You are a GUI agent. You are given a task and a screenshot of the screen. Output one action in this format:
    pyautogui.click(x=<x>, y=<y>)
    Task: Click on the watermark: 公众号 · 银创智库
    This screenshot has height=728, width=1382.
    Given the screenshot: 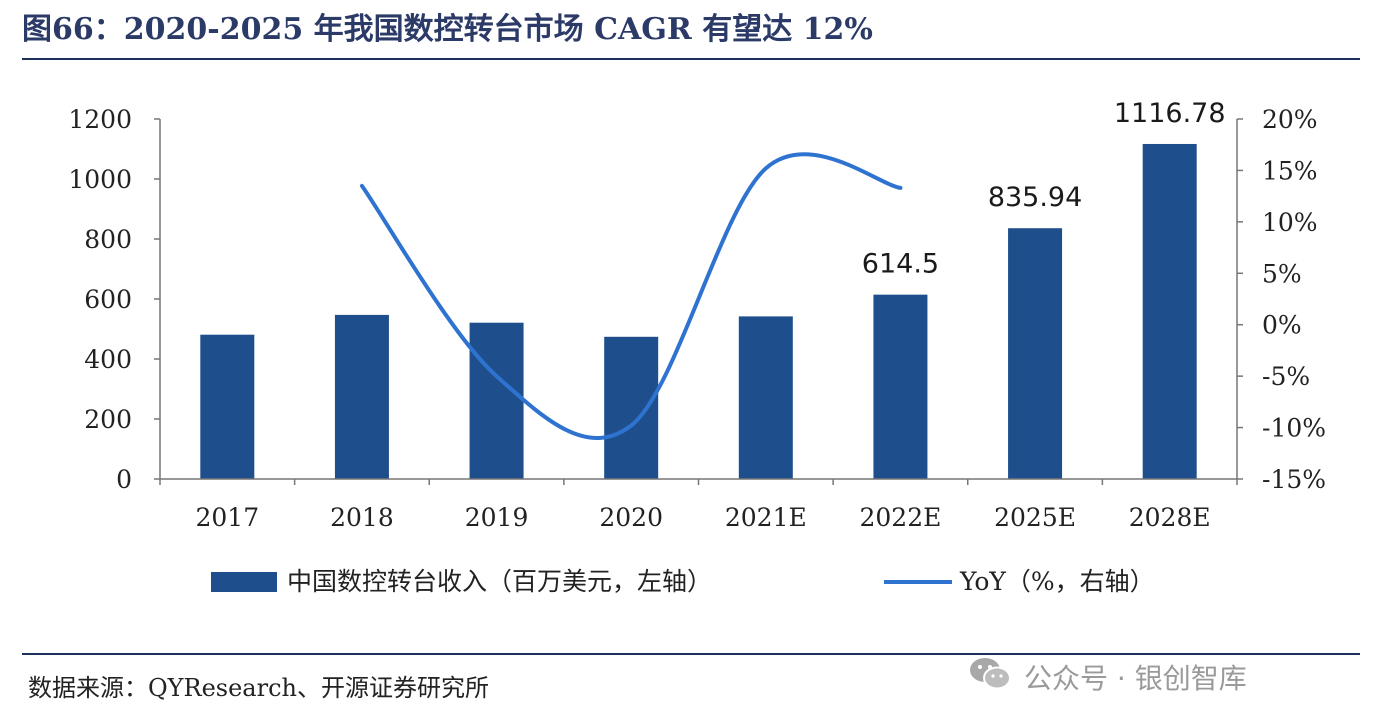 What is the action you would take?
    pyautogui.click(x=1107, y=677)
    